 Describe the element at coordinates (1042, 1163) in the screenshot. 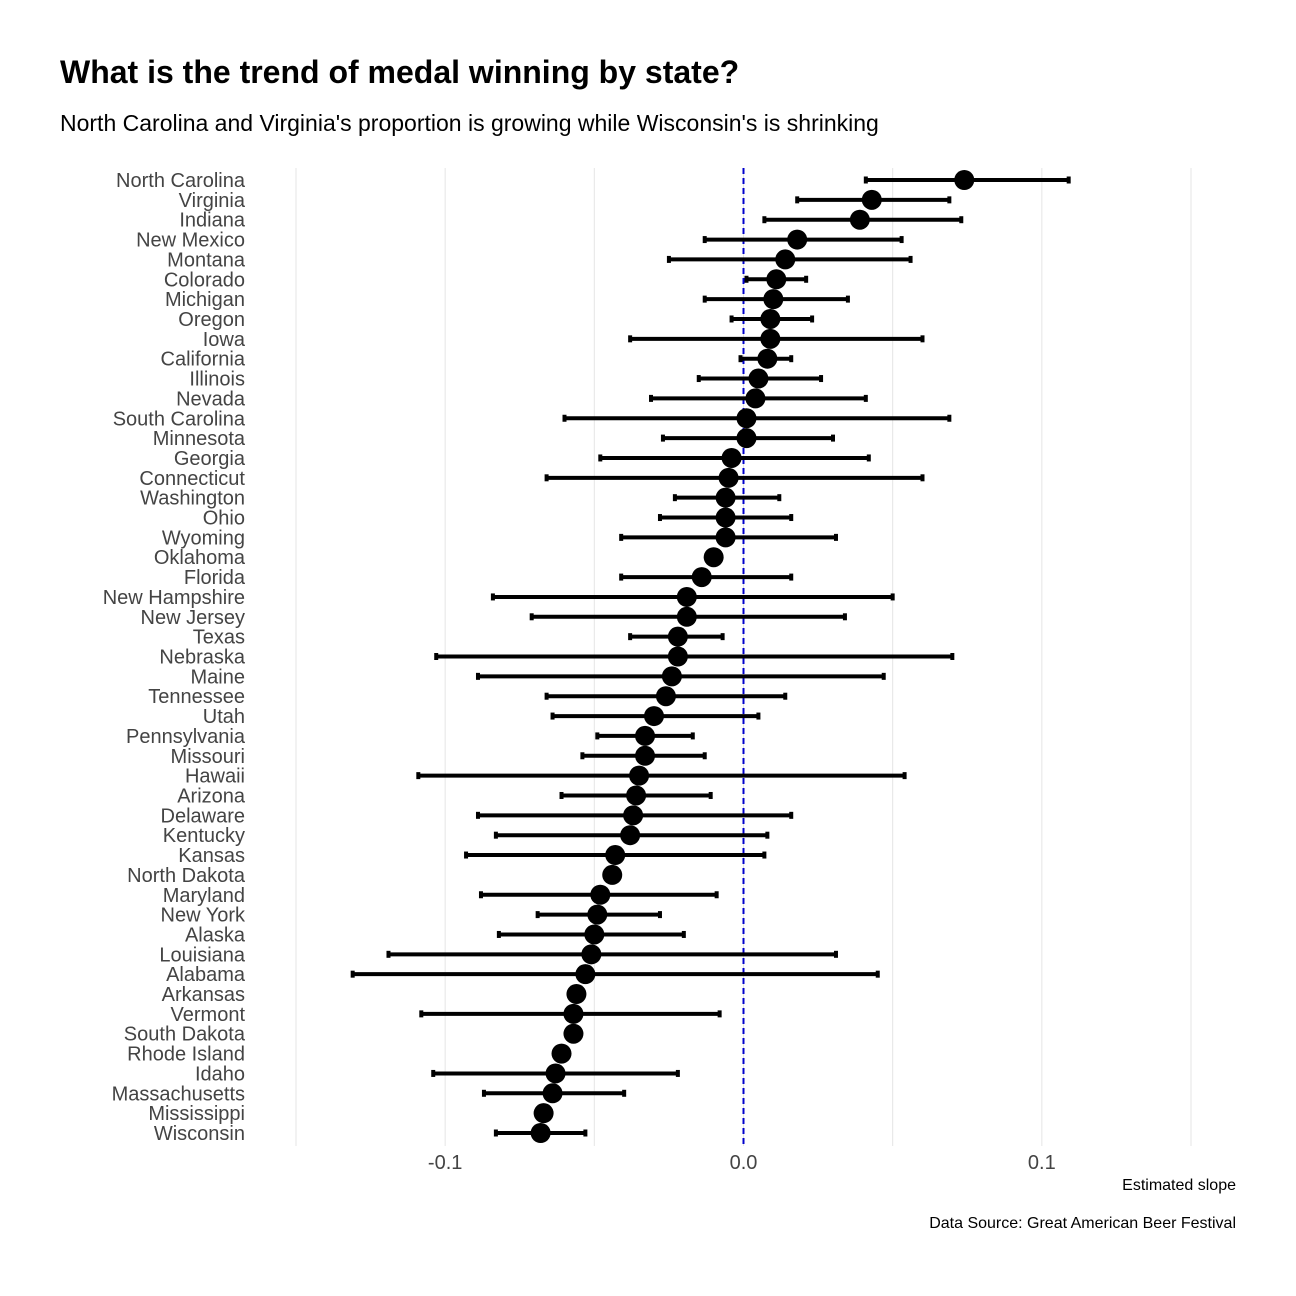

I see `x-tick-label-2: 0.1` at that location.